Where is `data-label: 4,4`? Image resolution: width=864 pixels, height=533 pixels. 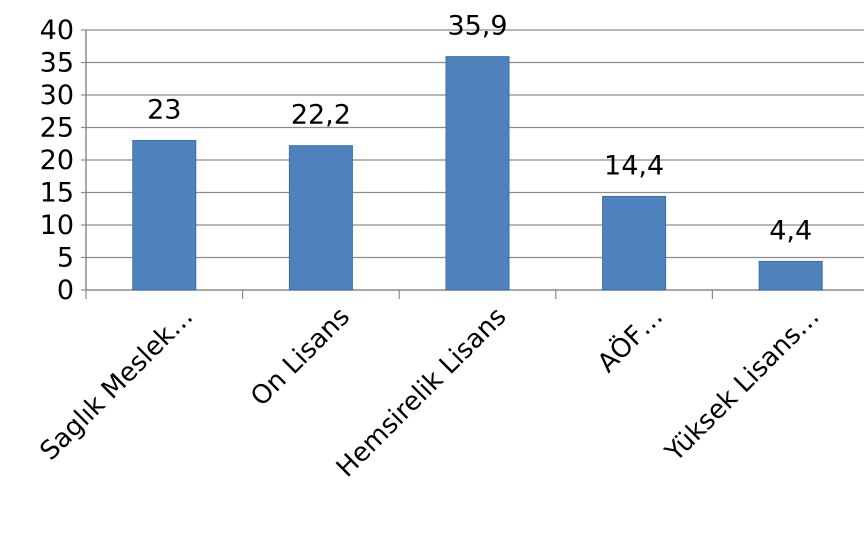
data-label: 4,4 is located at coordinates (790, 230).